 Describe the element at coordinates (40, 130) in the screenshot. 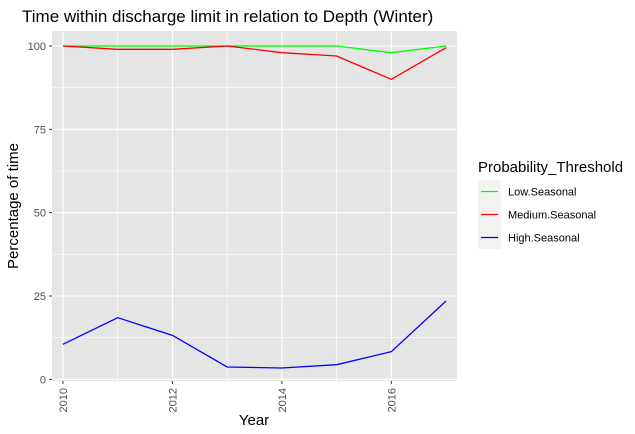

I see `y-tick-label: 75` at that location.